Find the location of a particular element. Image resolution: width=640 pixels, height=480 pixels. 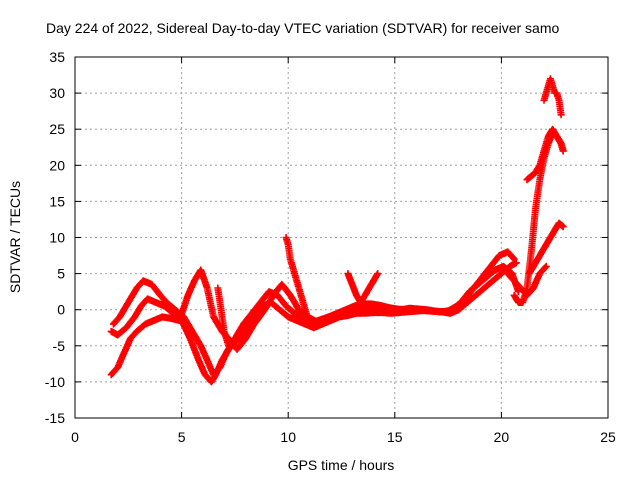

x-tick-label: 15 is located at coordinates (395, 437).